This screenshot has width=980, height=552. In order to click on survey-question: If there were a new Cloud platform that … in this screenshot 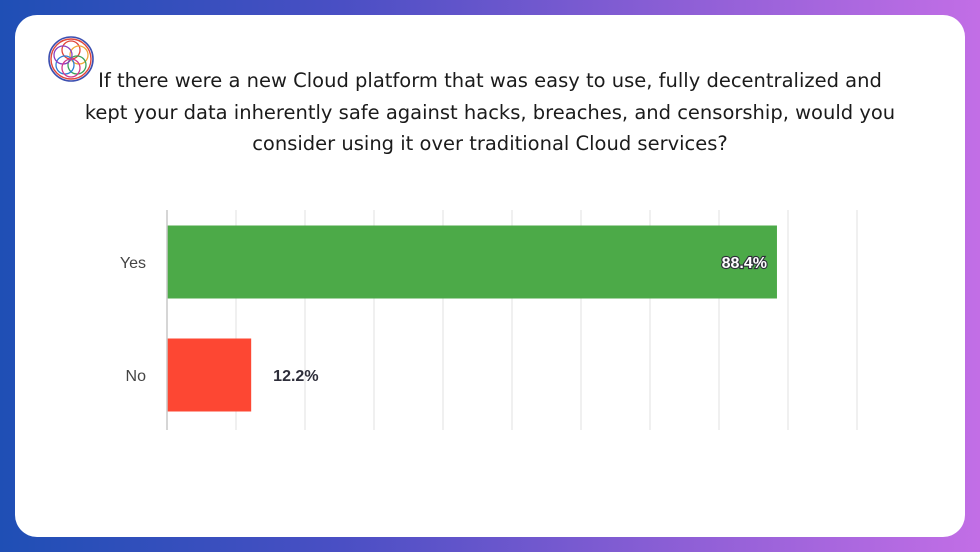, I will do `click(490, 112)`.